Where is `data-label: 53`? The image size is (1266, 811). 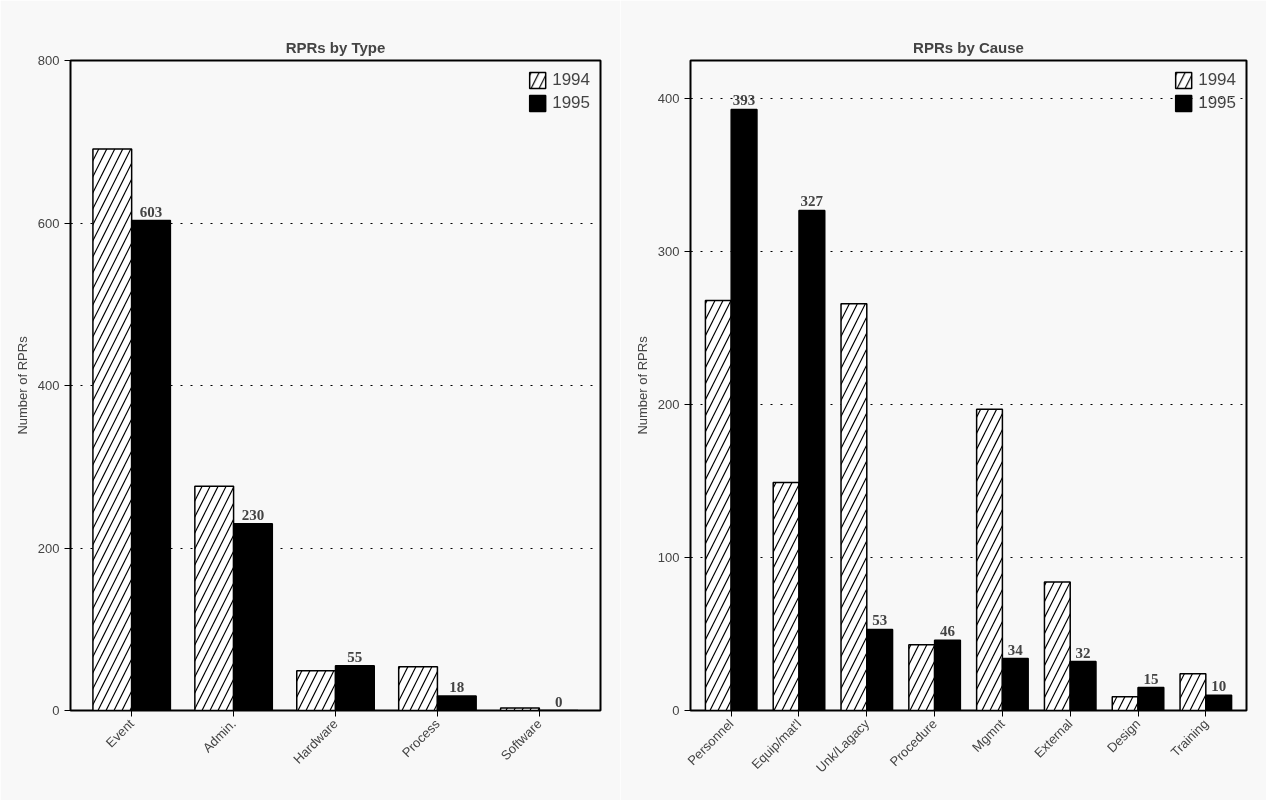 data-label: 53 is located at coordinates (880, 620).